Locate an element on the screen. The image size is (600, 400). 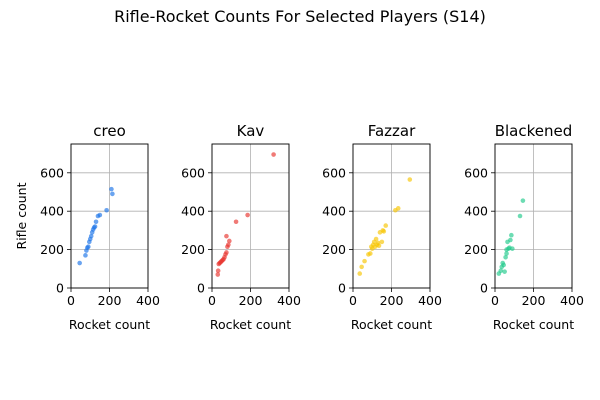
subplot-Kav: 0 200 400 0 200 400 600 Kav Rocket count is located at coordinates (241, 227).